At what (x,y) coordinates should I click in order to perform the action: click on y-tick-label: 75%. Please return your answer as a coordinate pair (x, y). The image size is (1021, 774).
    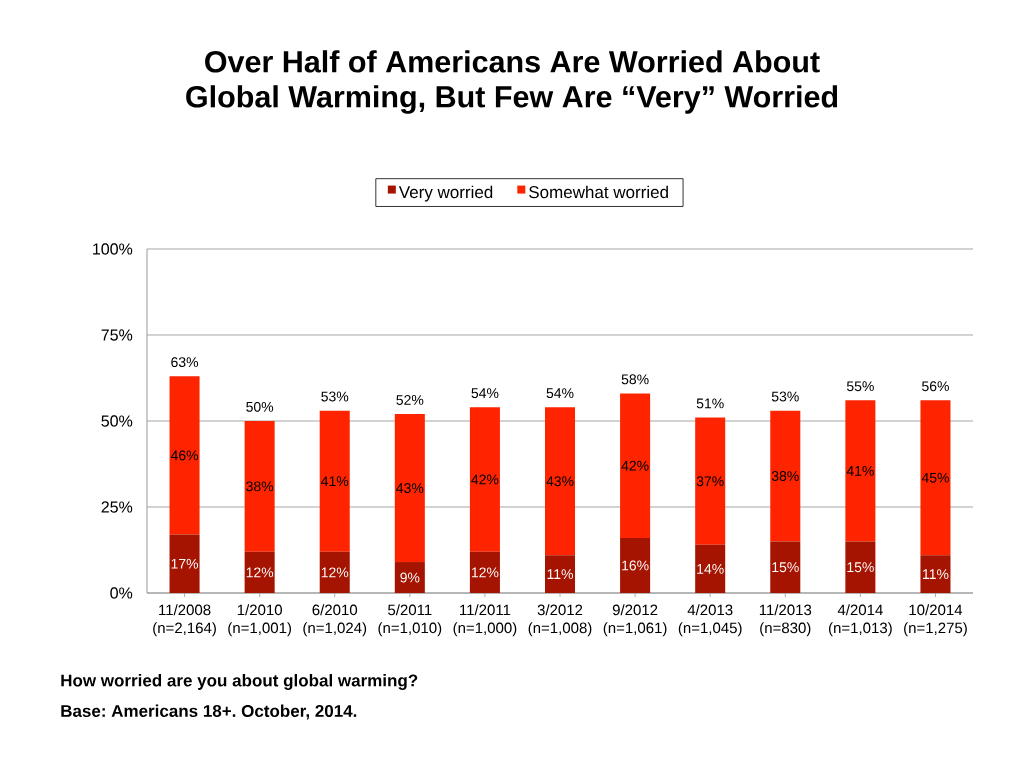
    Looking at the image, I should click on (117, 335).